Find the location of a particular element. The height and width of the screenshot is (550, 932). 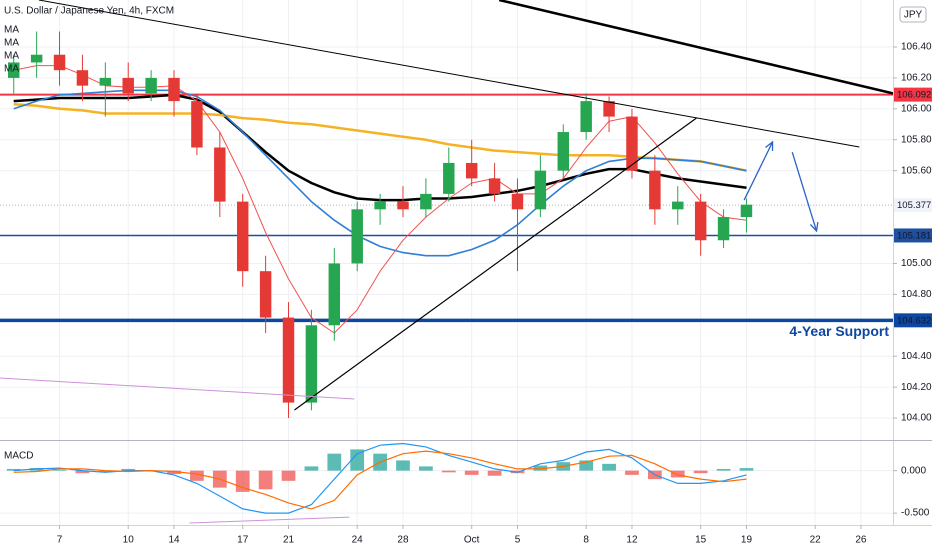

y-tick-label: 104.200 is located at coordinates (916, 387).